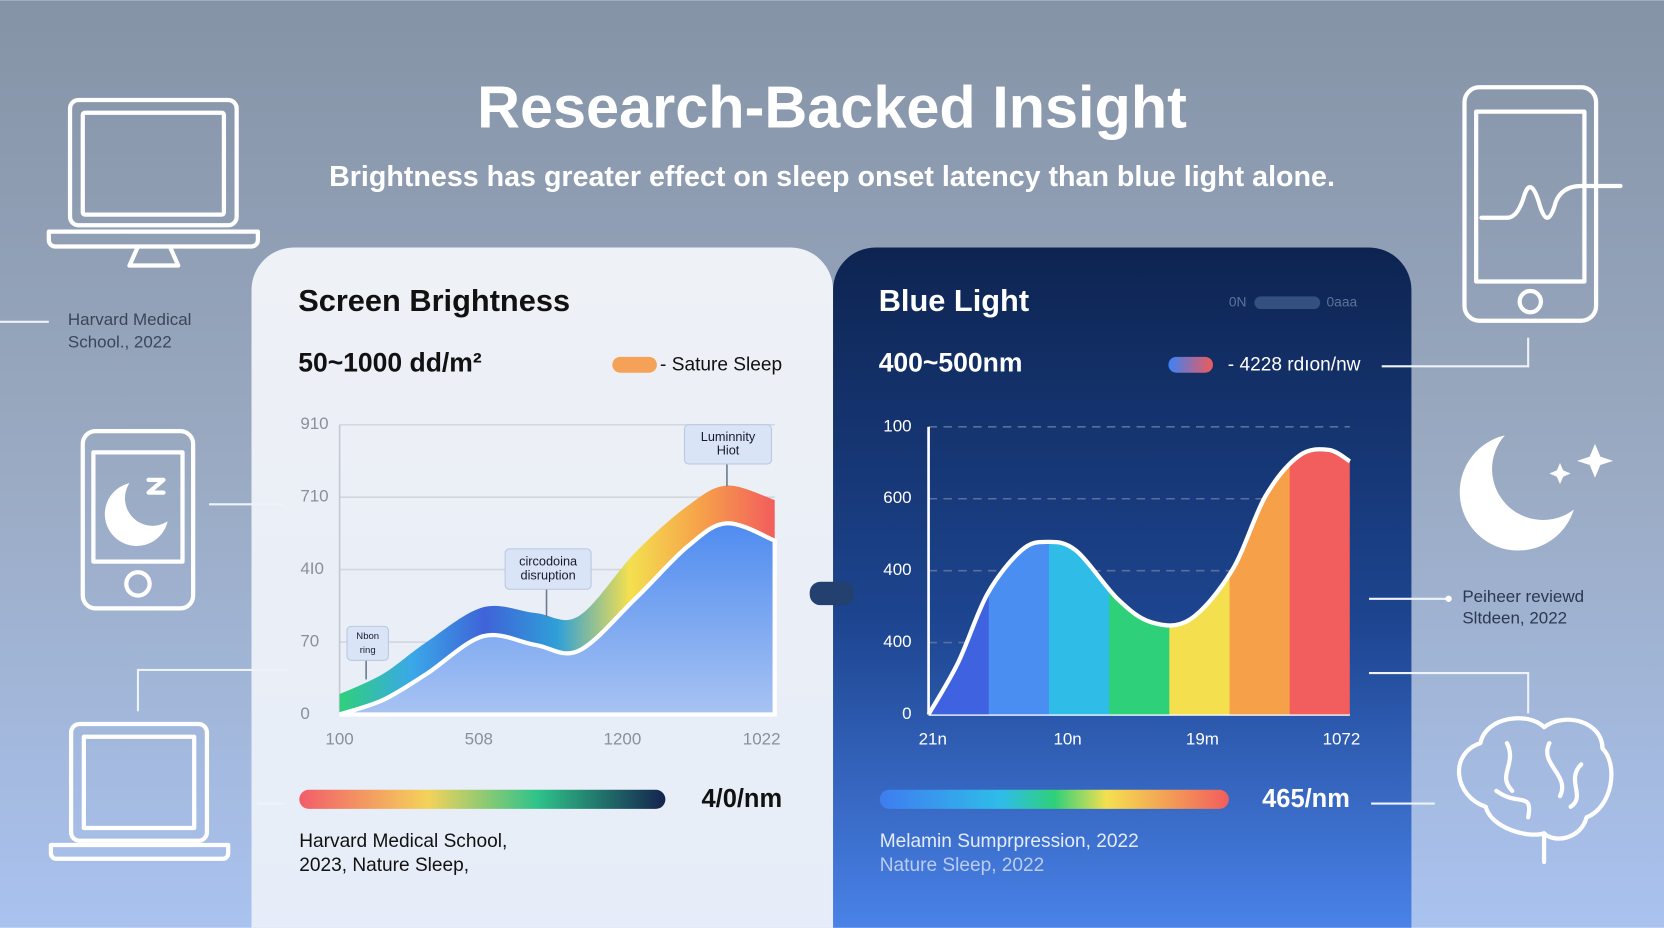 The width and height of the screenshot is (1664, 928). Describe the element at coordinates (314, 423) in the screenshot. I see `y-tick-label: 910` at that location.